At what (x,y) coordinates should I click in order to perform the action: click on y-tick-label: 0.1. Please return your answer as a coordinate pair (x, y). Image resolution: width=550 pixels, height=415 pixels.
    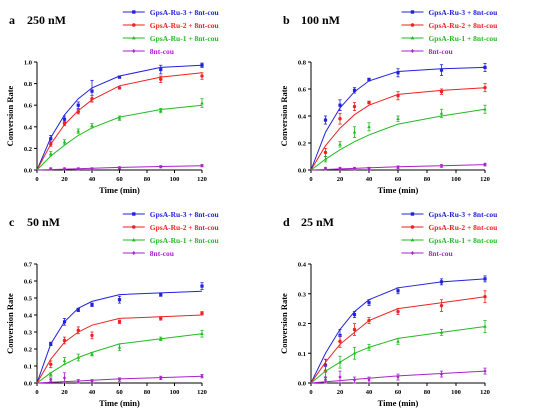
    Looking at the image, I should click on (28, 367).